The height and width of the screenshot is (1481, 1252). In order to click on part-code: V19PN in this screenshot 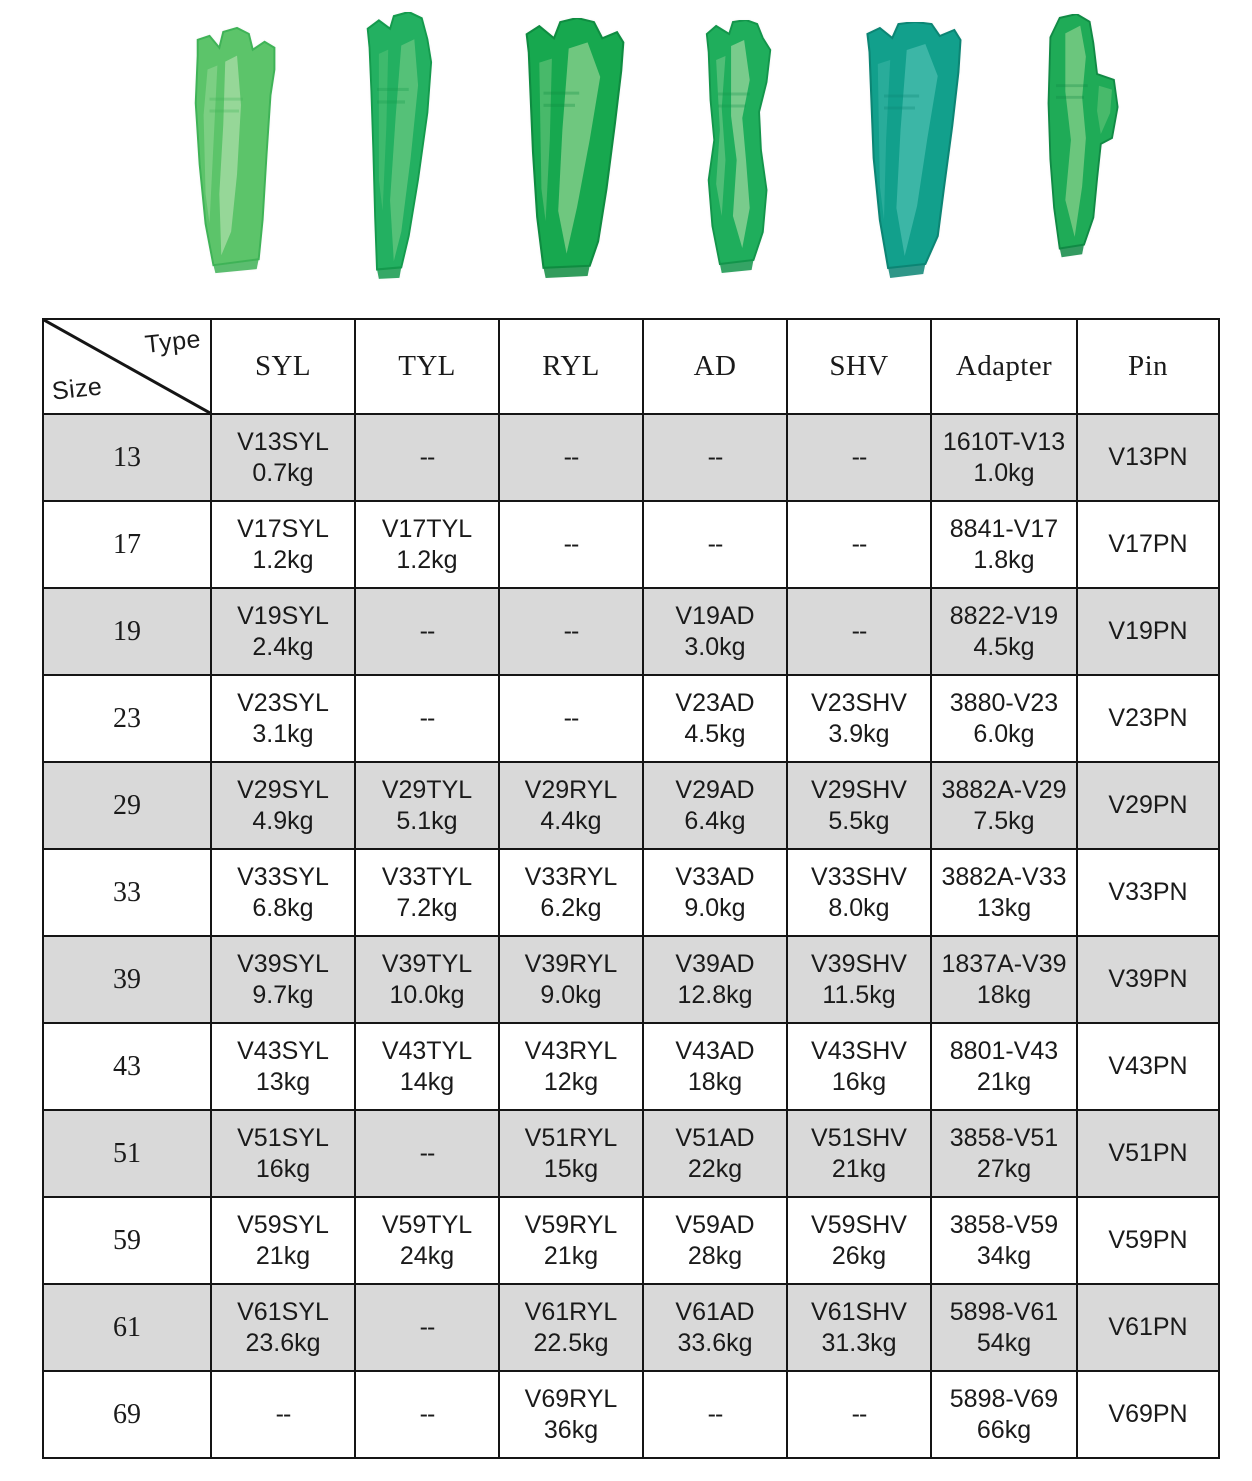, I will do `click(1148, 631)`.